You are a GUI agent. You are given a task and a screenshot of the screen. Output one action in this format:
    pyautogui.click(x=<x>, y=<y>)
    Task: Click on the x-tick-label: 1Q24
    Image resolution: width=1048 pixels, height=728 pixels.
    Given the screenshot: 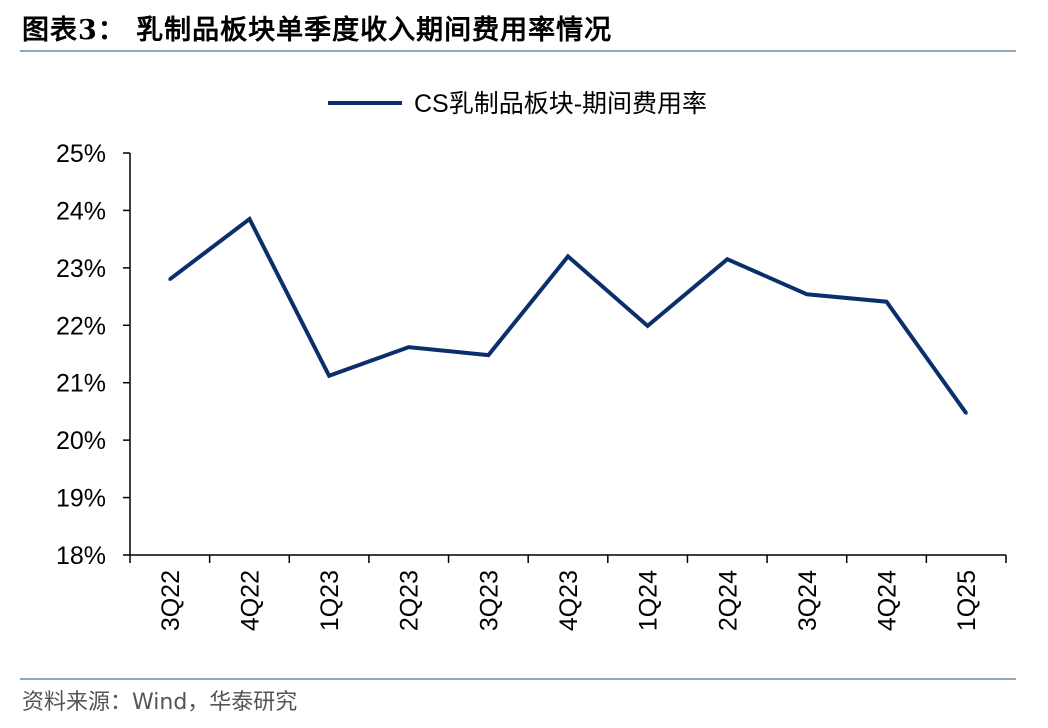 What is the action you would take?
    pyautogui.click(x=649, y=600)
    